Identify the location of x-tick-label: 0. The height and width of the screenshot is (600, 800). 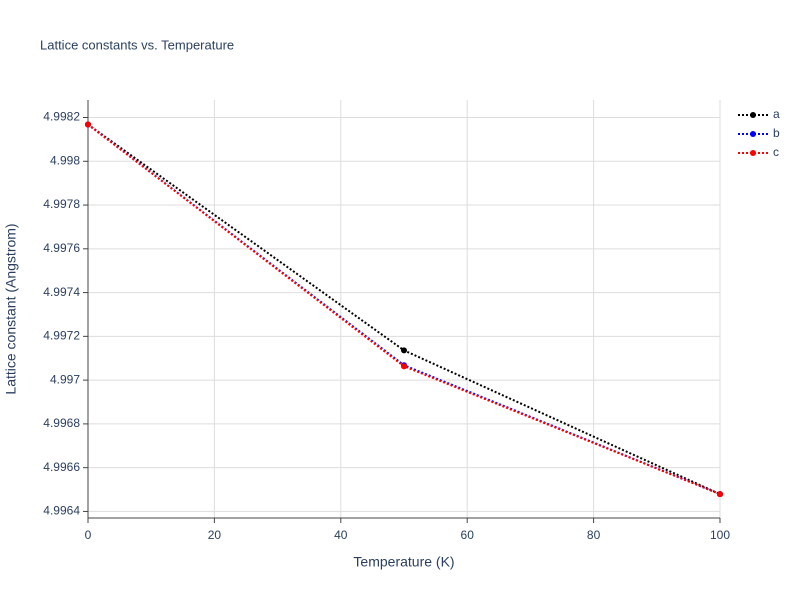
(88, 535).